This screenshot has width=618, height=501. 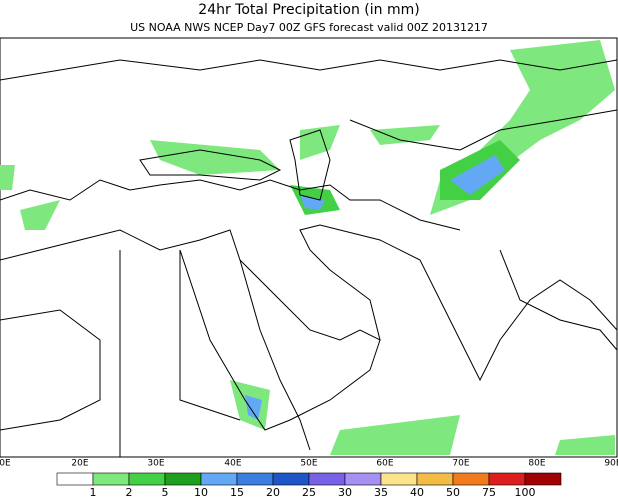 I want to click on colorbar-label: 30, so click(x=345, y=492).